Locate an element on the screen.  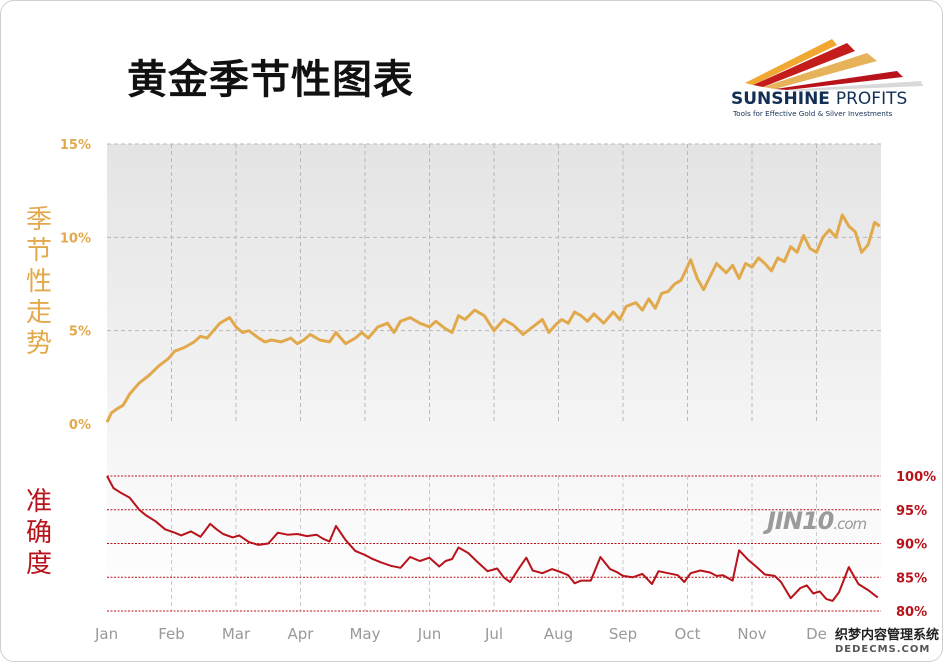
x-tick-label: May is located at coordinates (364, 634).